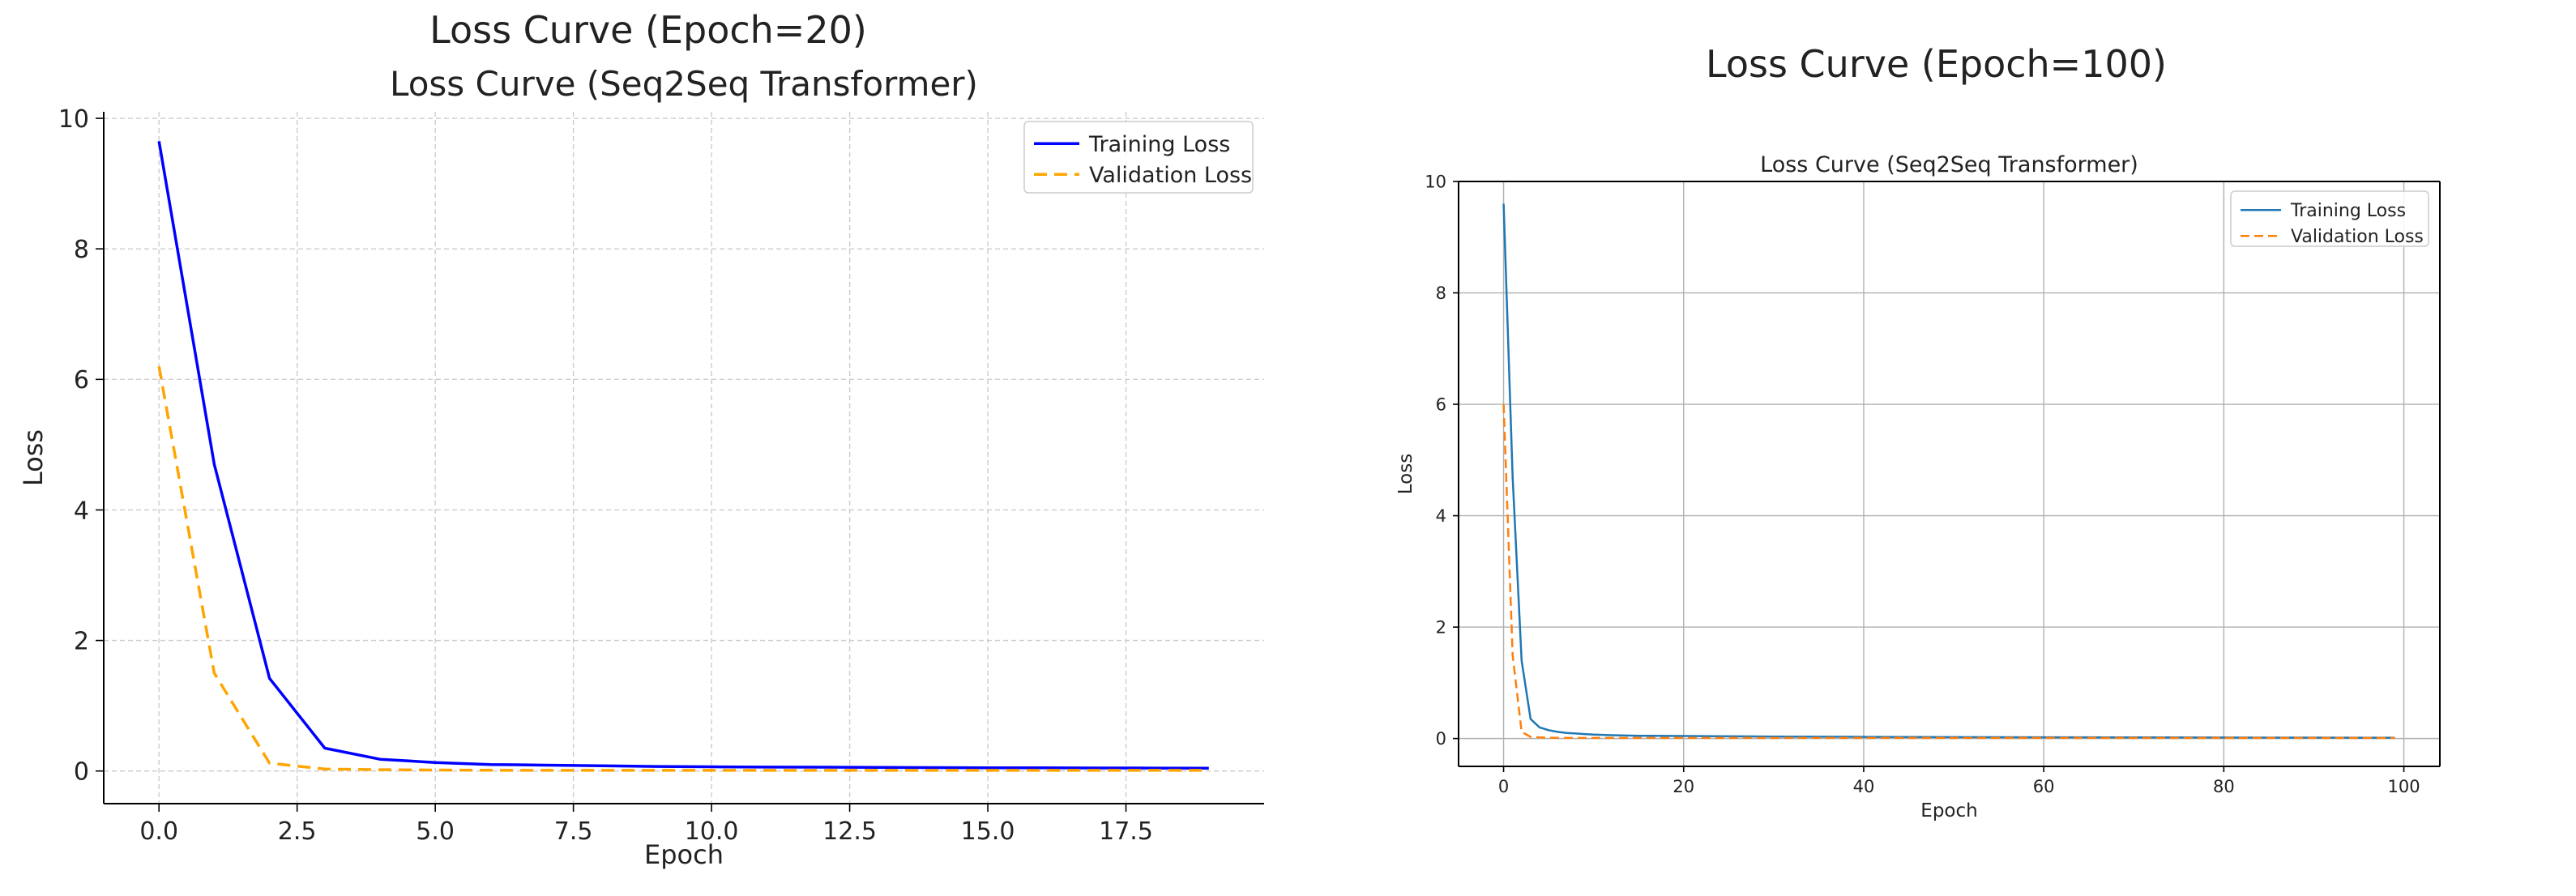 This screenshot has height=896, width=2576. Describe the element at coordinates (712, 831) in the screenshot. I see `left-x-tick-label: 10.0` at that location.